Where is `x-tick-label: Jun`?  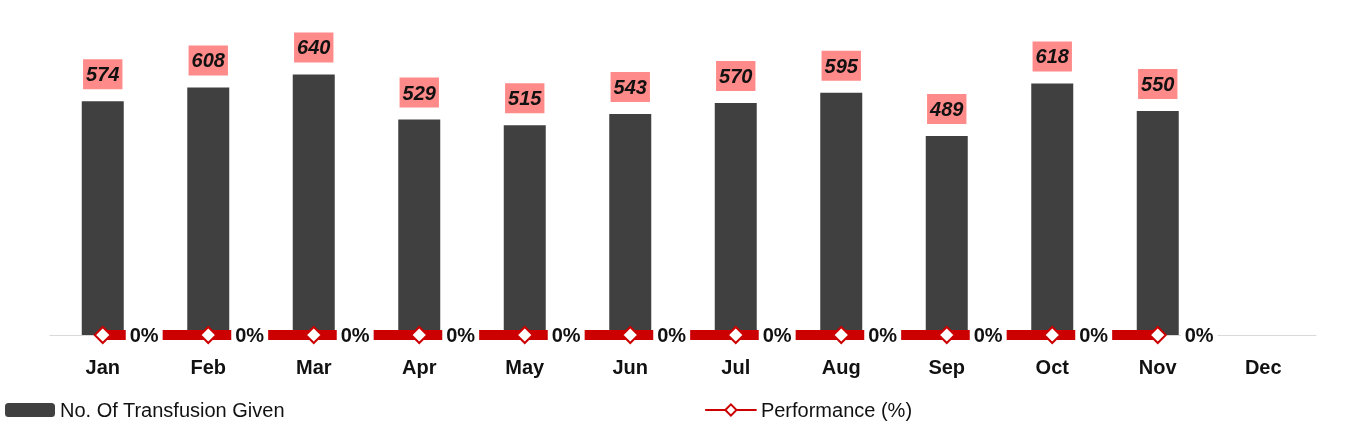 x-tick-label: Jun is located at coordinates (630, 367).